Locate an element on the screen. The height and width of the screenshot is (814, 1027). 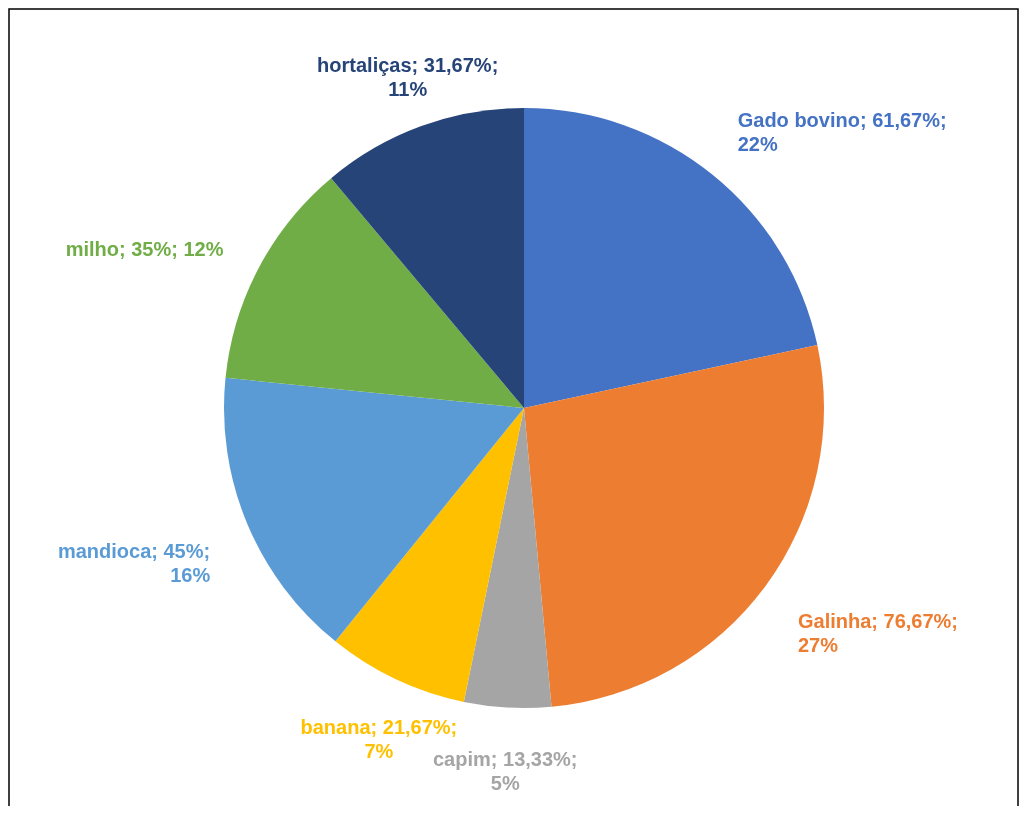
slice-label: hortaliças; 31,67%; 11% is located at coordinates (408, 76).